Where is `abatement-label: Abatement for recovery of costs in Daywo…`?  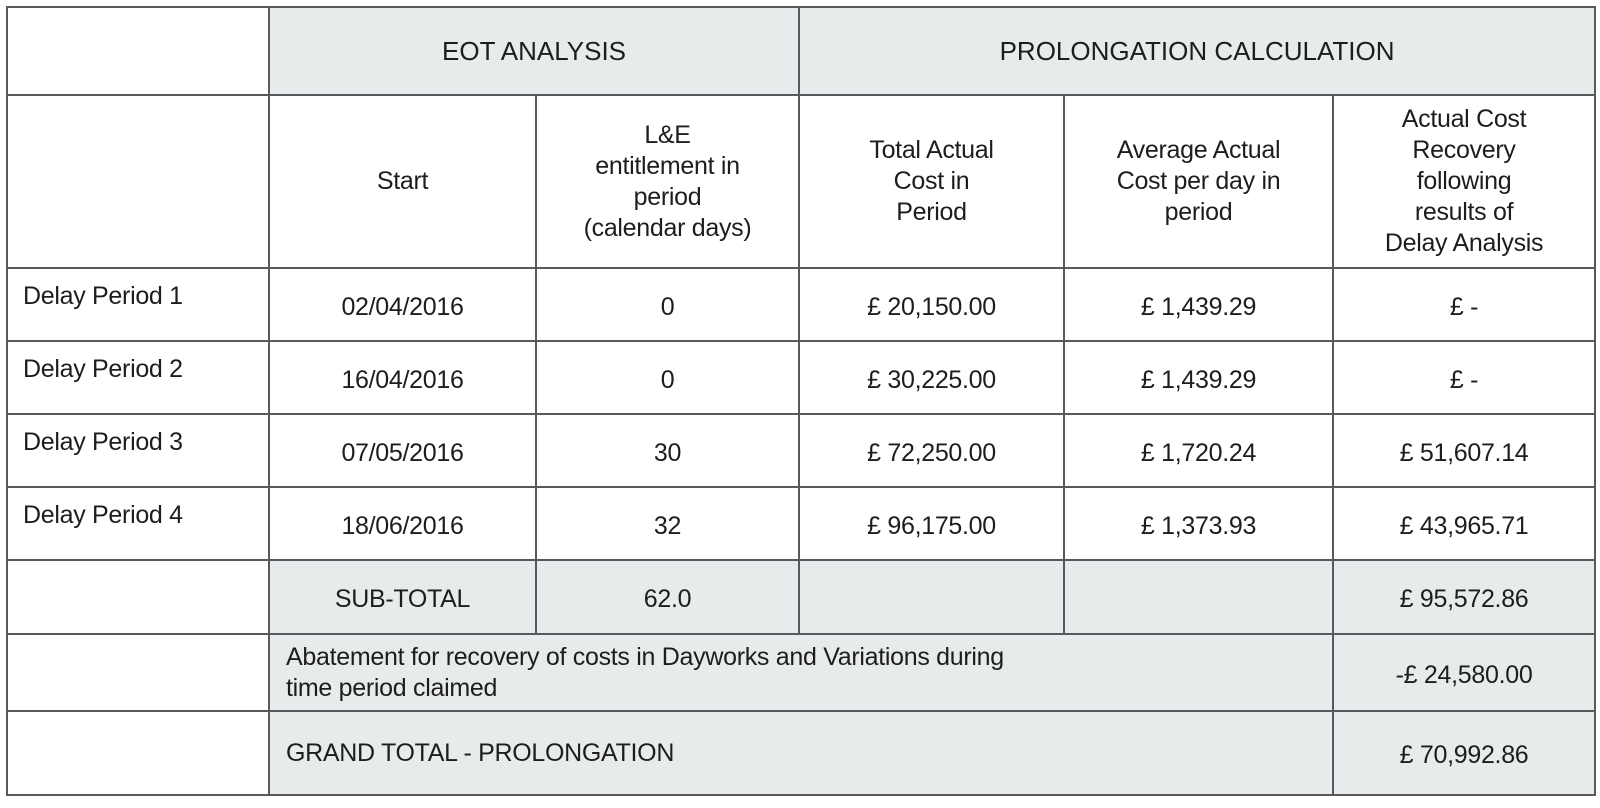 abatement-label: Abatement for recovery of costs in Daywo… is located at coordinates (801, 672).